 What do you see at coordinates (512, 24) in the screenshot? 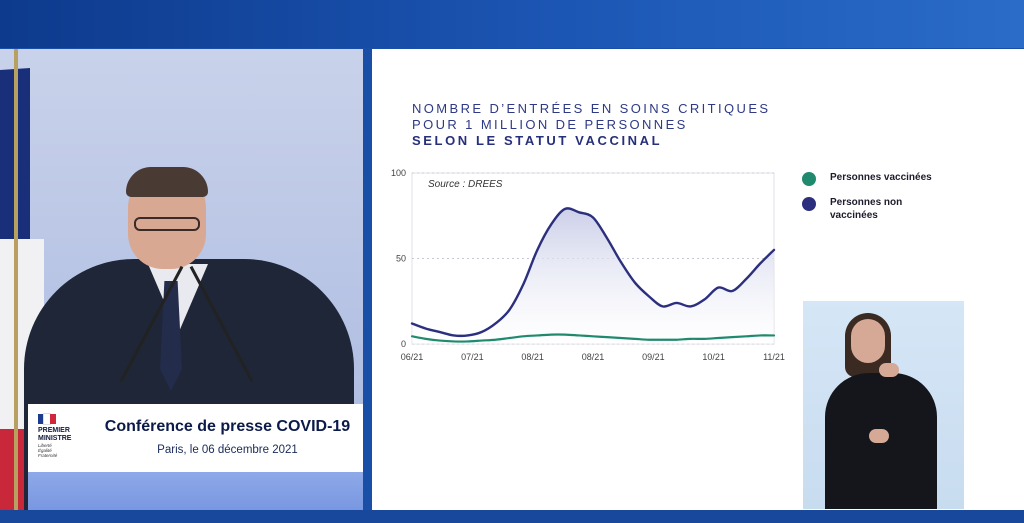
I see `top-banner` at bounding box center [512, 24].